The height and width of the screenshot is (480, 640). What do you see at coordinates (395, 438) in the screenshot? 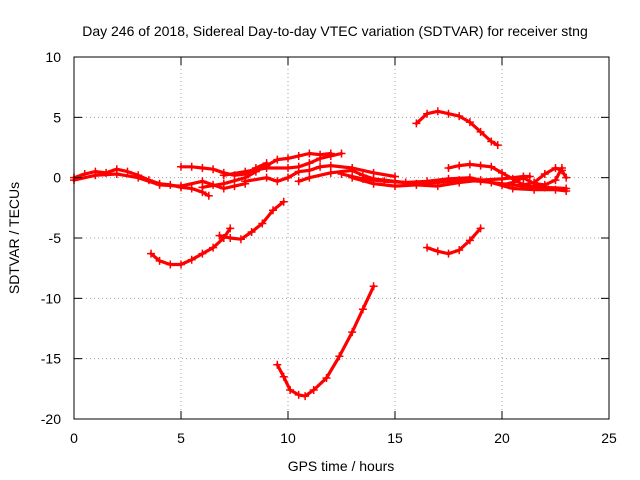
I see `x-tick-label: 15` at bounding box center [395, 438].